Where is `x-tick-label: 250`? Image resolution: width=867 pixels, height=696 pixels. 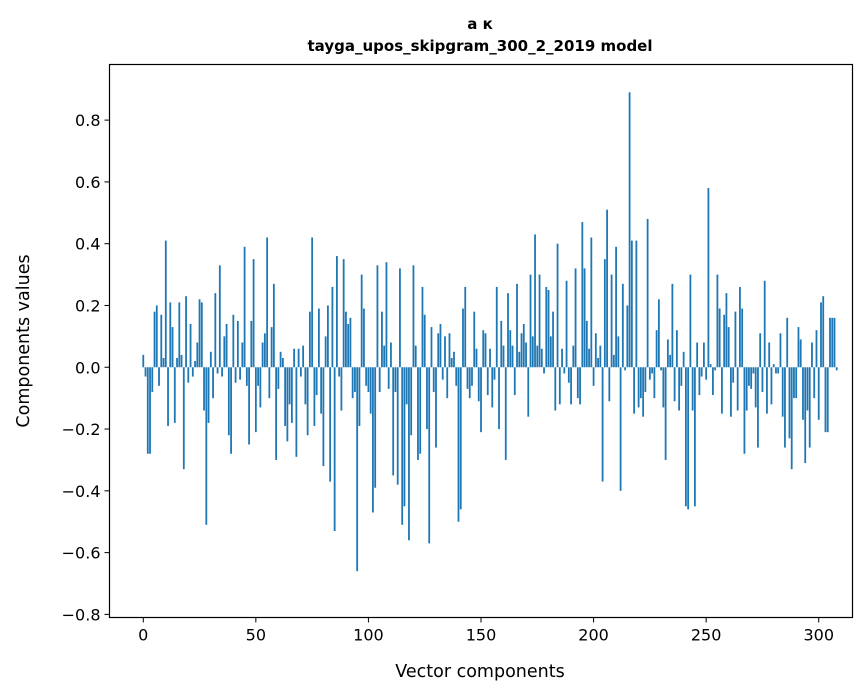
x-tick-label: 250 is located at coordinates (706, 635).